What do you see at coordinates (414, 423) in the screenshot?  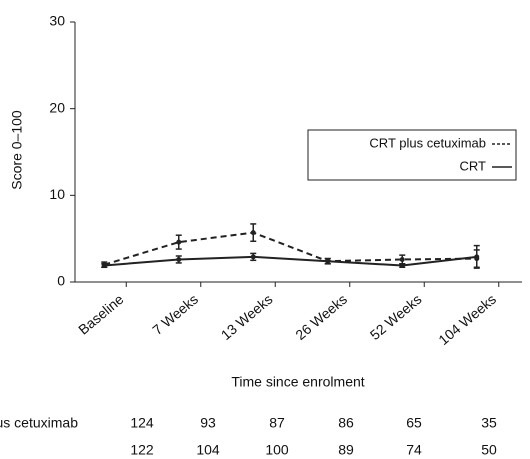 I see `table-cell: 65` at bounding box center [414, 423].